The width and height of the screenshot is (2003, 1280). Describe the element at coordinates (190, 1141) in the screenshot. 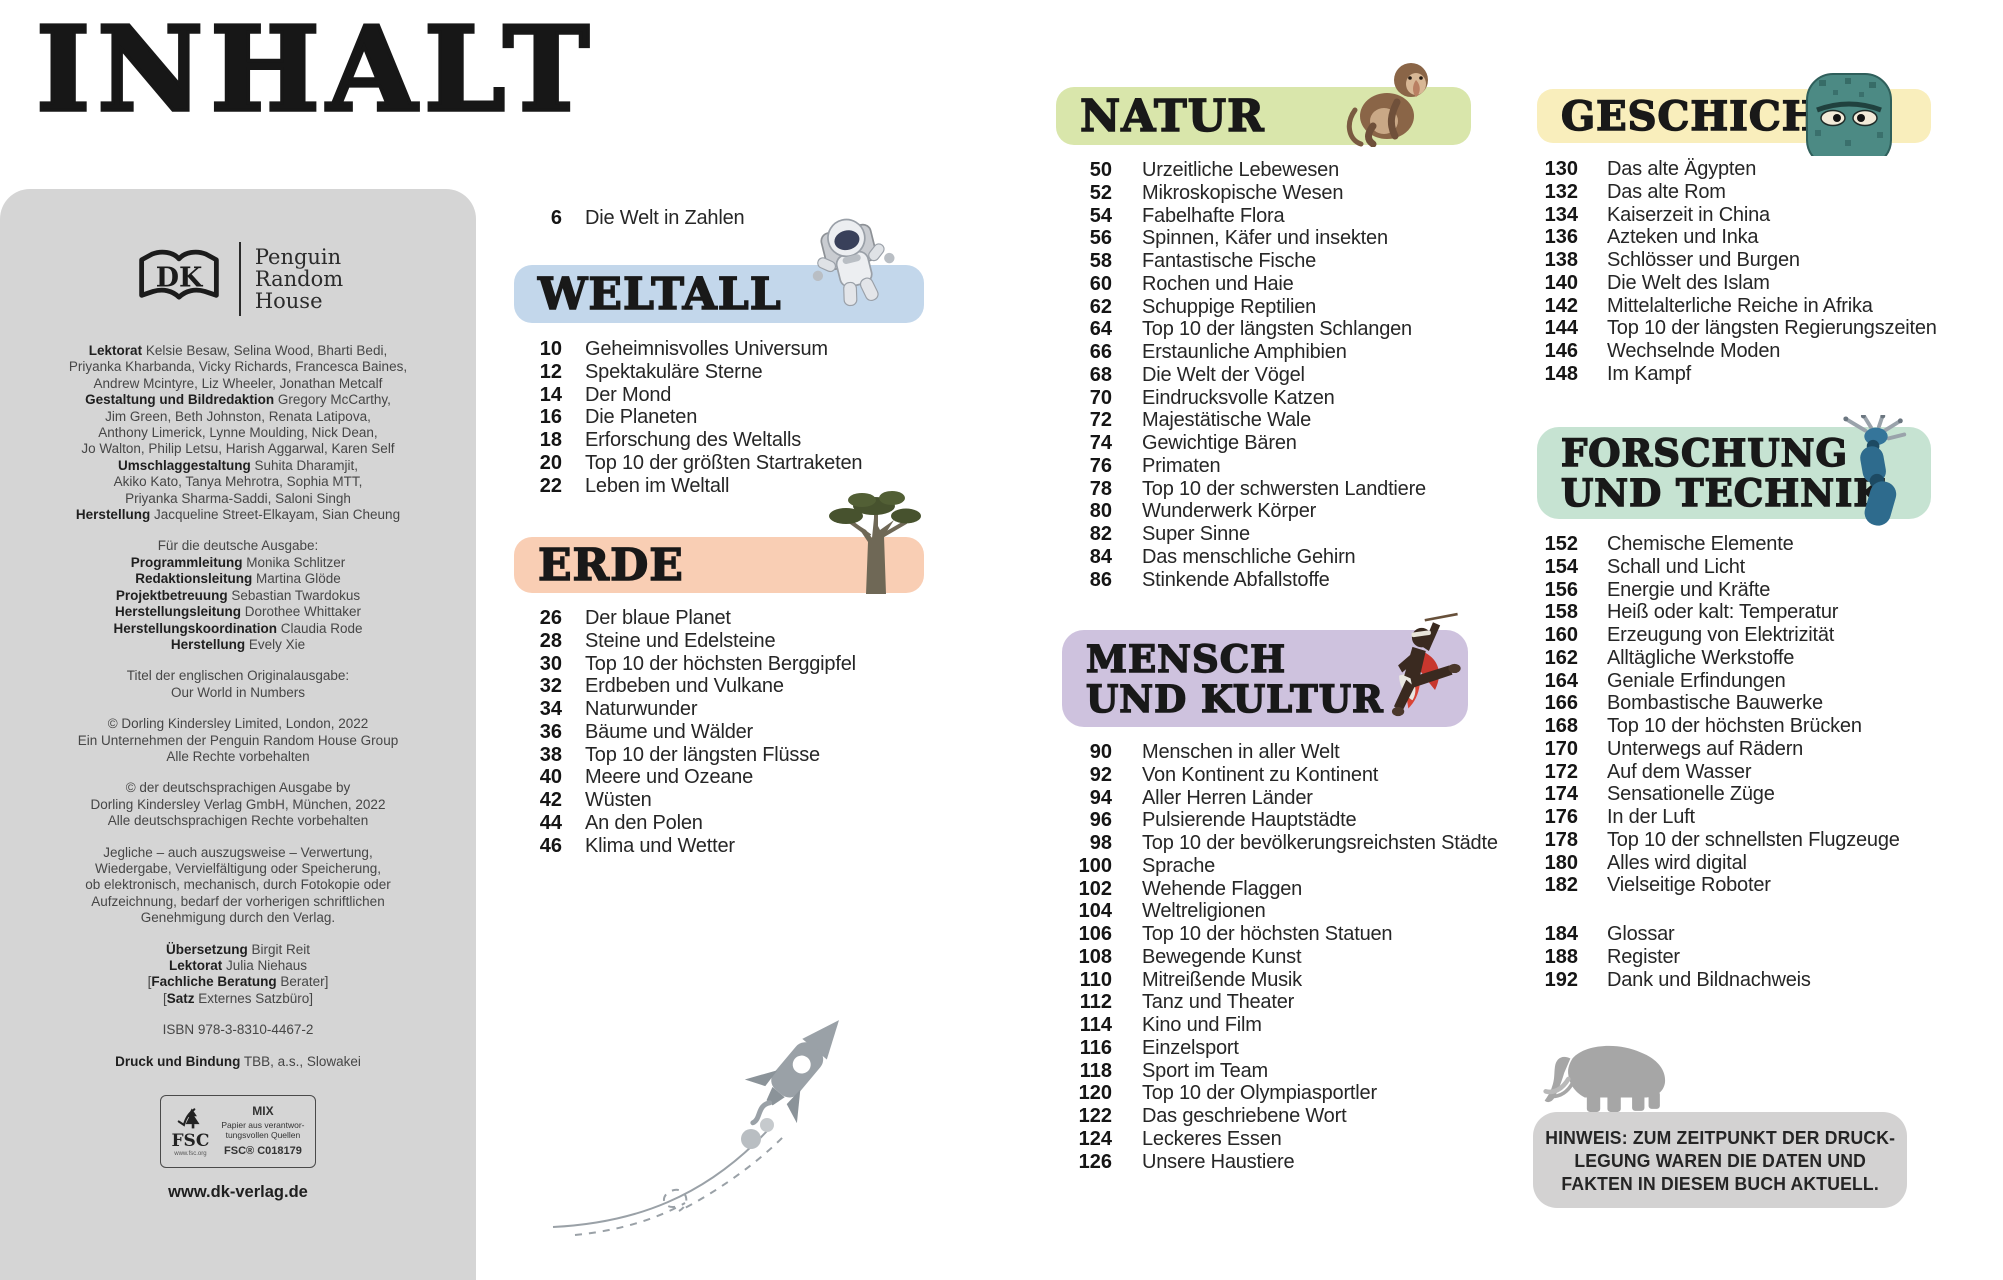

I see `fsc-acronym: FSC` at that location.